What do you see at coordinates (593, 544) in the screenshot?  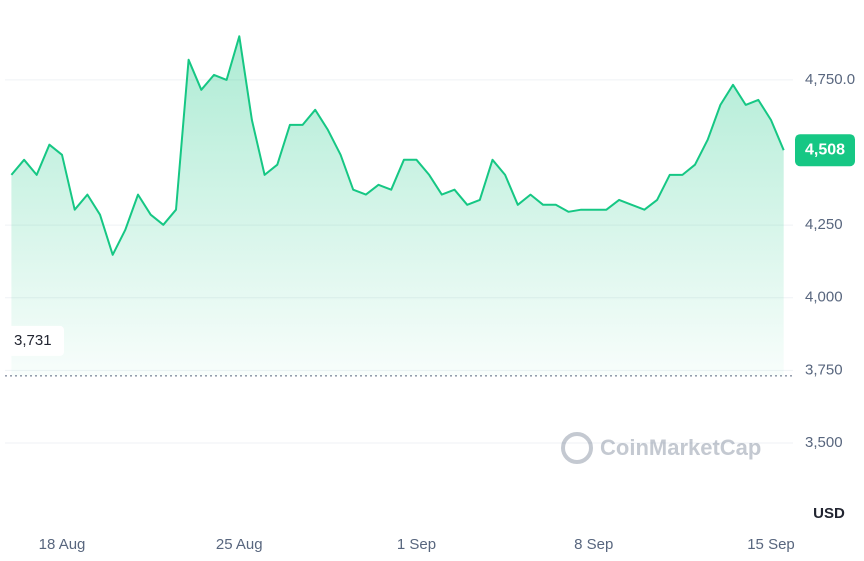 I see `x-tick-label: 8 Sep` at bounding box center [593, 544].